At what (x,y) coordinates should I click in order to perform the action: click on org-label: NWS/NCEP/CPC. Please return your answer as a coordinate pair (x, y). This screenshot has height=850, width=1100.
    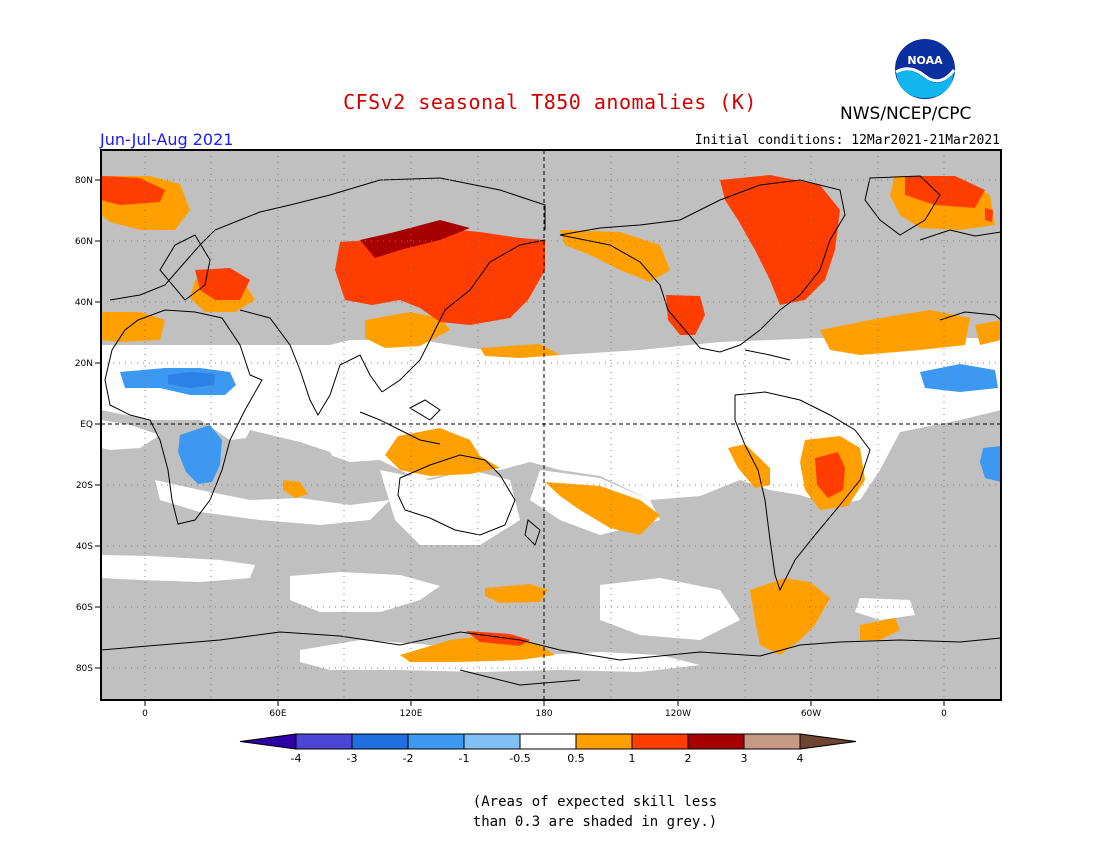
    Looking at the image, I should click on (906, 114).